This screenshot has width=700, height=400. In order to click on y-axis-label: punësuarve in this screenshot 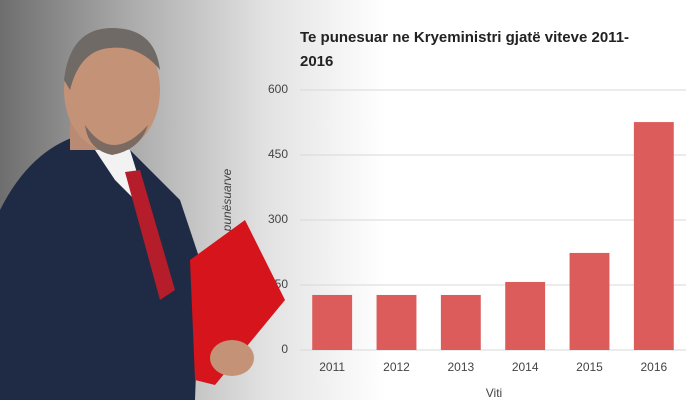, I will do `click(227, 200)`.